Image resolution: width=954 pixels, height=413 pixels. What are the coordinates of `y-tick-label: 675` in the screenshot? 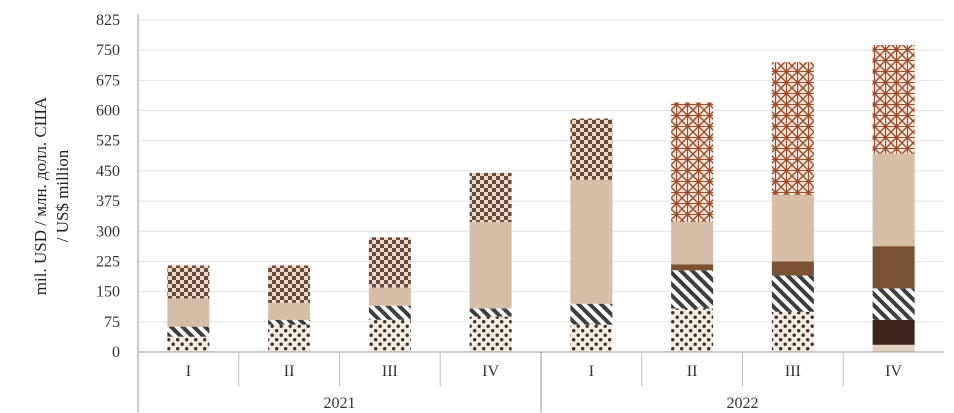 It's located at (108, 80).